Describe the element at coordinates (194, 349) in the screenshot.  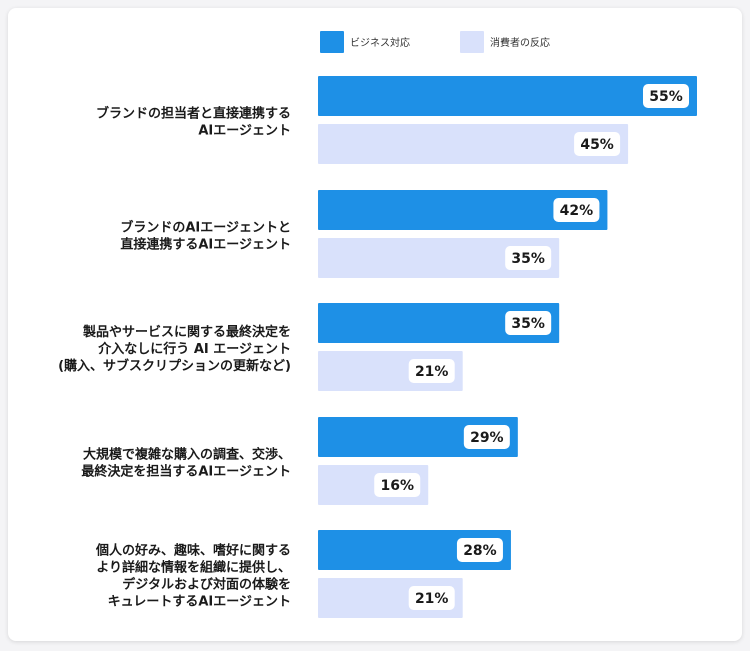
I see `category-label-3-line-2: 介入なしに行う AI エージェント` at that location.